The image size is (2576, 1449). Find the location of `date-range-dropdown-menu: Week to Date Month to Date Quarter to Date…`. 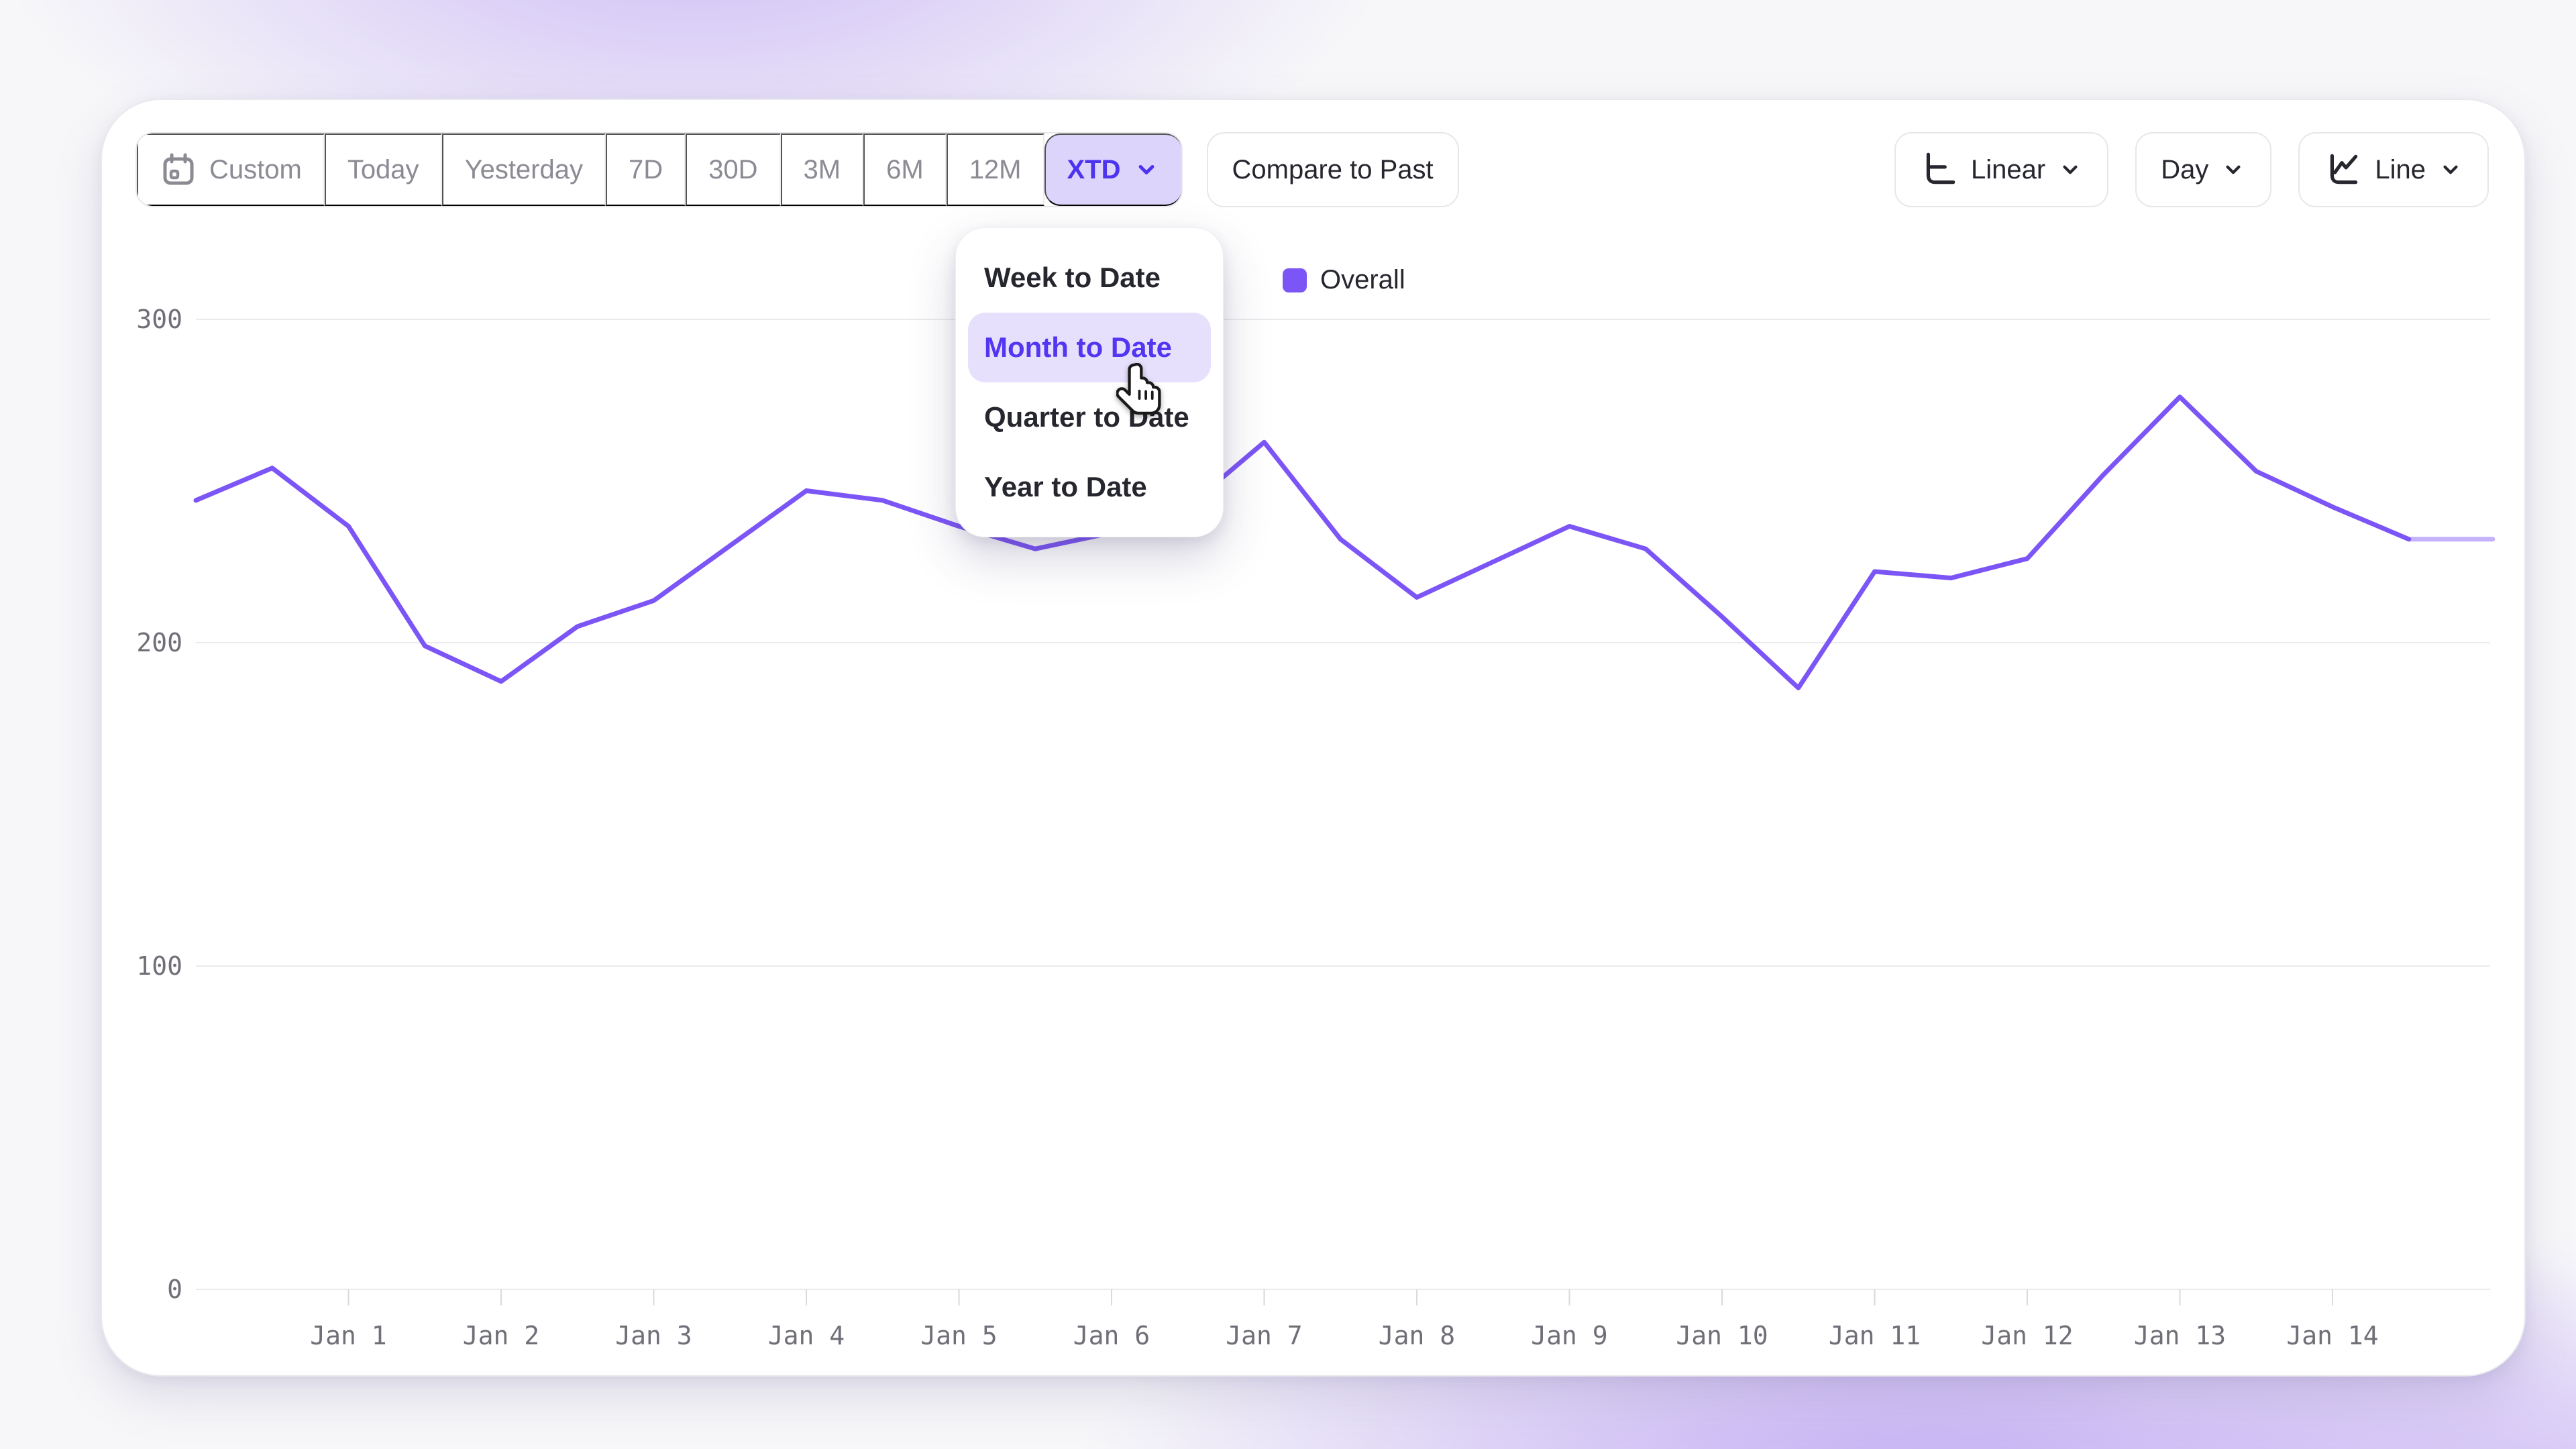

date-range-dropdown-menu: Week to Date Month to Date Quarter to Date… is located at coordinates (1089, 382).